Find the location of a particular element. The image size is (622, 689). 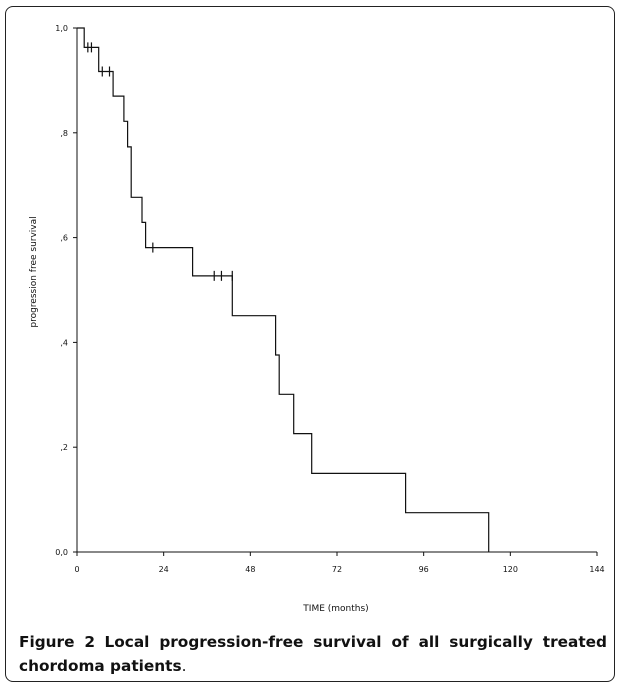

x-tick-label: 120 is located at coordinates (510, 569).